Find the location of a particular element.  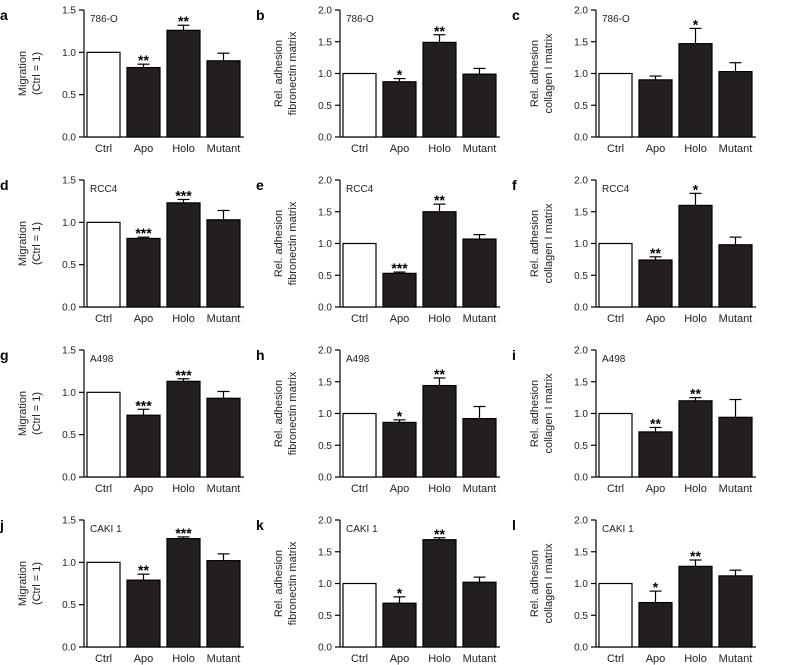

panel-l-bar-holo is located at coordinates (695, 606).